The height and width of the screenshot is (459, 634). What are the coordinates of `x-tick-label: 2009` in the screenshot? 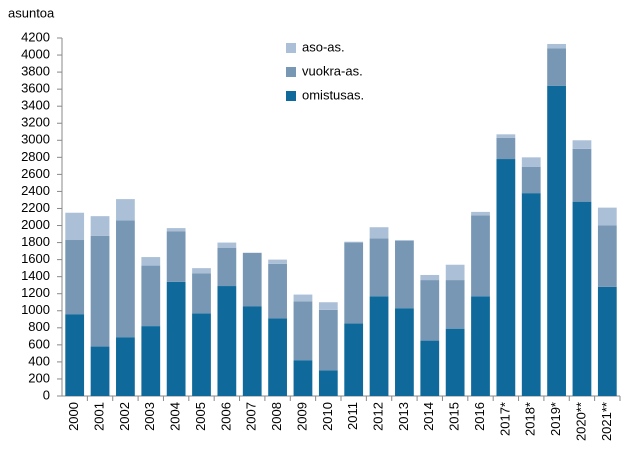 It's located at (301, 416).